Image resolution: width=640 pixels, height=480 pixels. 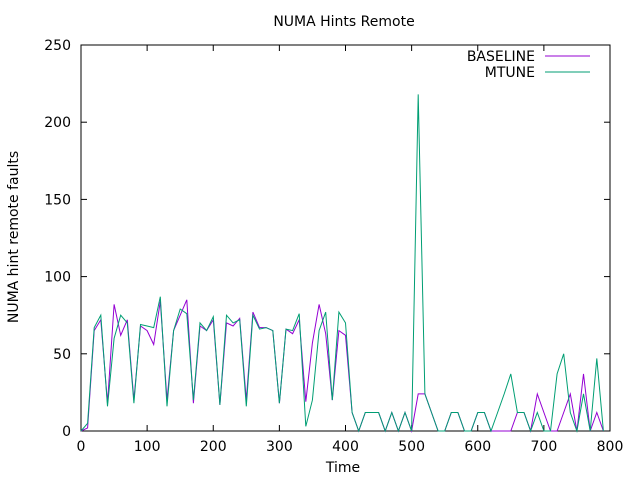 What do you see at coordinates (57, 200) in the screenshot?
I see `y-tick-label: 150` at bounding box center [57, 200].